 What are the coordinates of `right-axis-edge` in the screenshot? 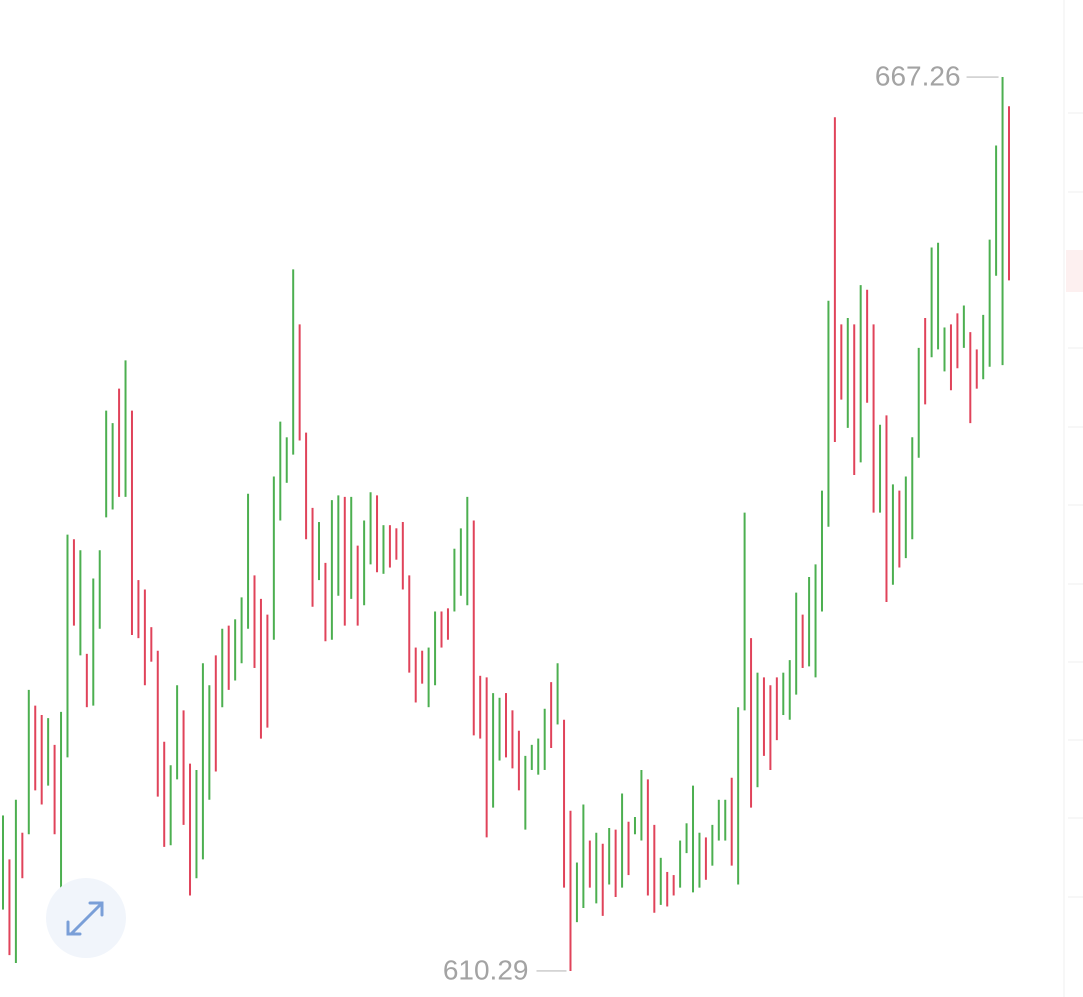 It's located at (1073, 498).